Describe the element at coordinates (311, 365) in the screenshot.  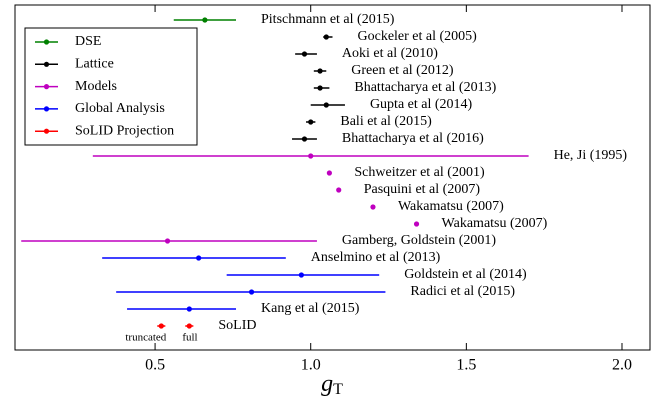
I see `x-tick-label: 1.0` at that location.